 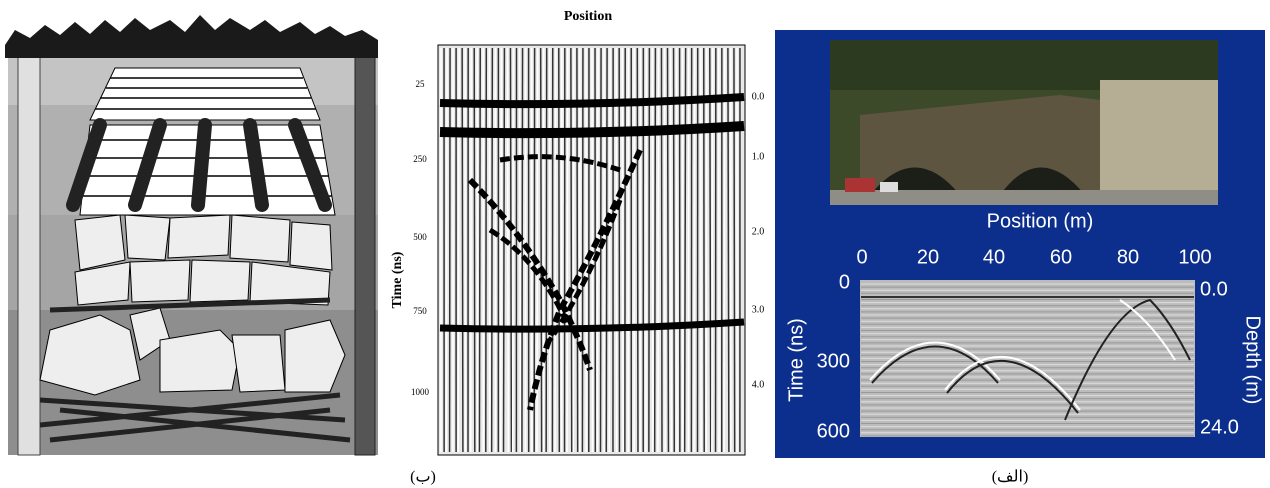 What do you see at coordinates (833, 431) in the screenshot?
I see `y-tick-label: 600` at bounding box center [833, 431].